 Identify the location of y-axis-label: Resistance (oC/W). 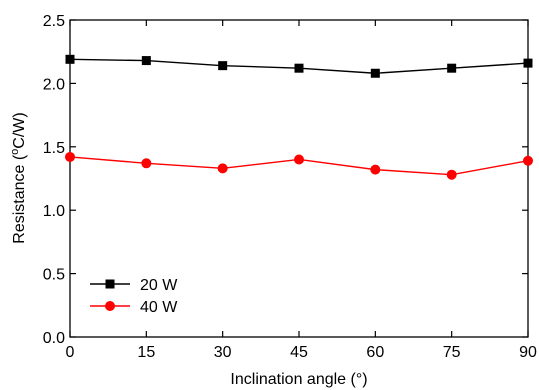
(18, 177).